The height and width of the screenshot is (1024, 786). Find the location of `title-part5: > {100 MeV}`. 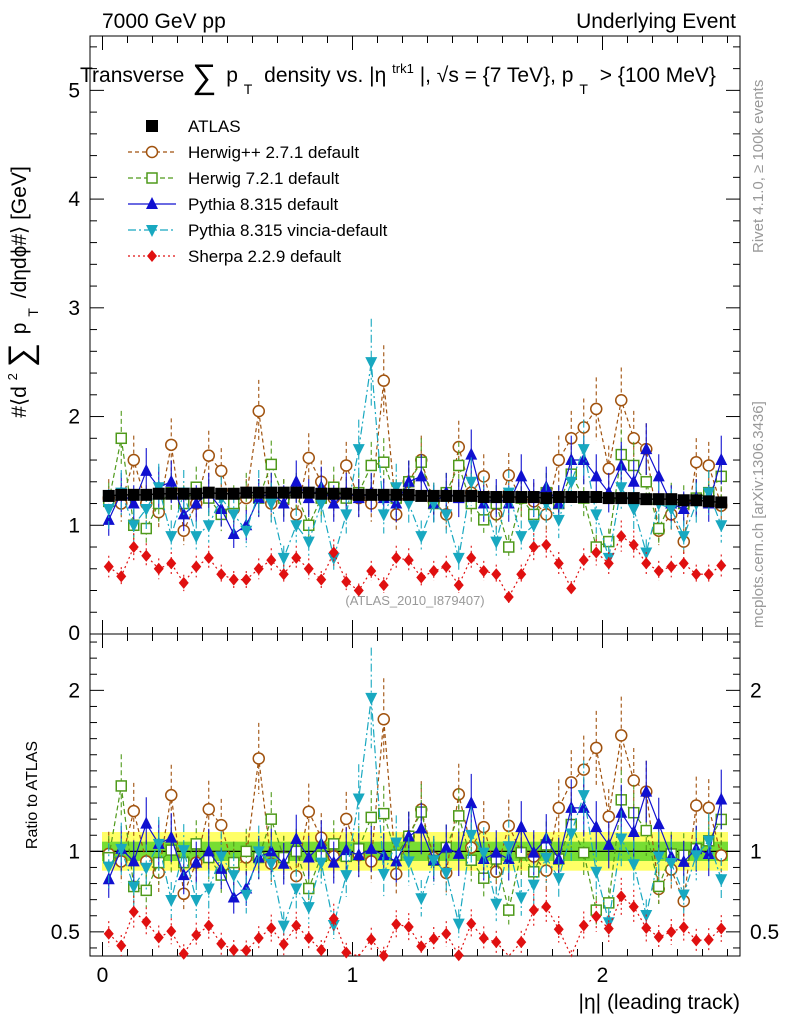

title-part5: > {100 MeV} is located at coordinates (658, 75).